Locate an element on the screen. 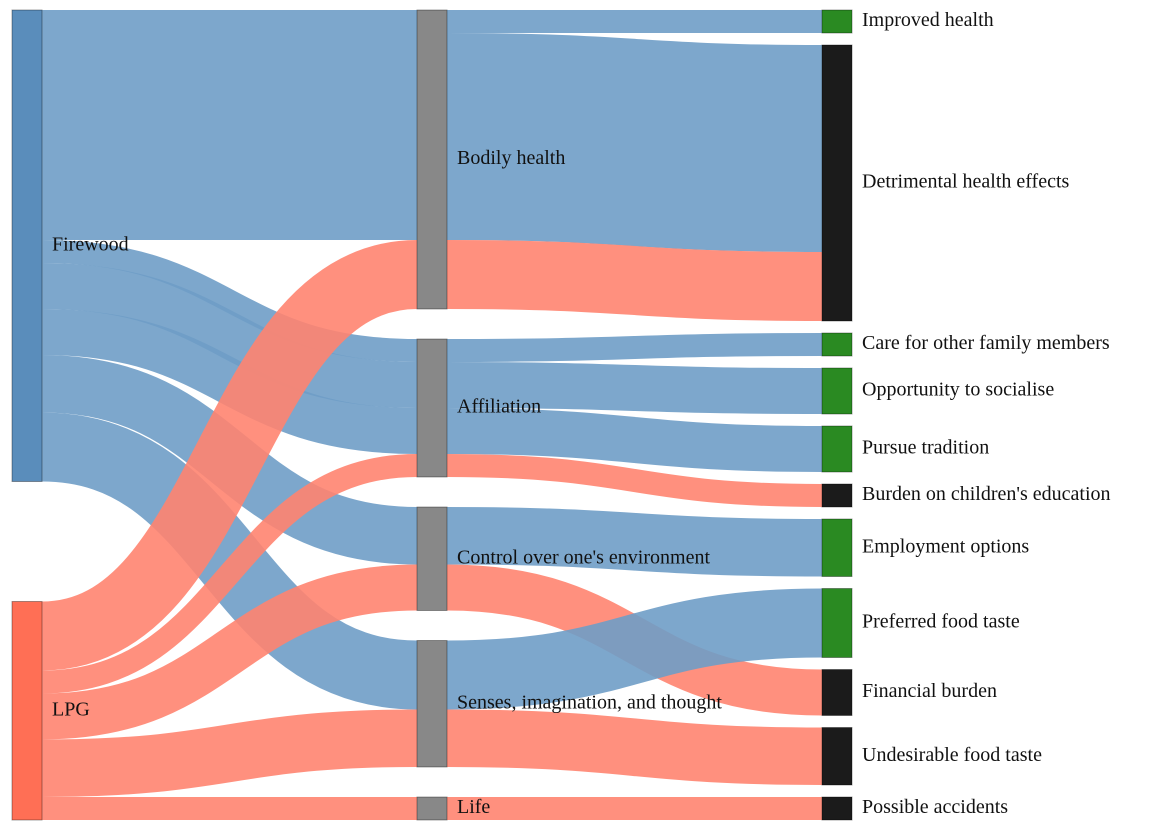 The height and width of the screenshot is (822, 1171). node-label: Detrimental health effects is located at coordinates (966, 182).